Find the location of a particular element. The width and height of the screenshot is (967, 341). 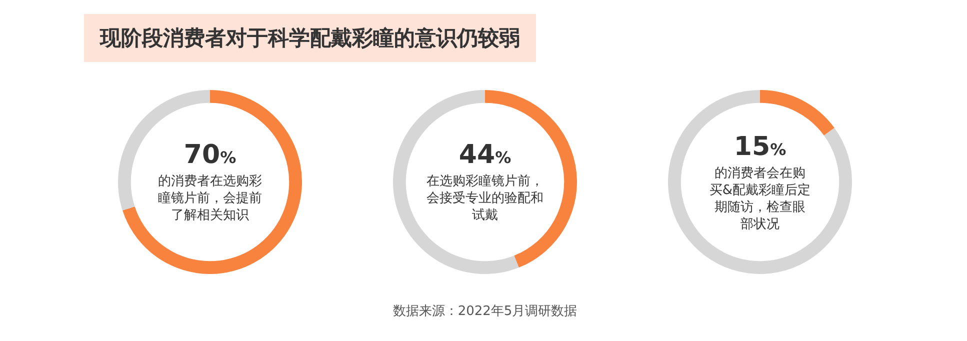

data-label: 70% is located at coordinates (210, 156).